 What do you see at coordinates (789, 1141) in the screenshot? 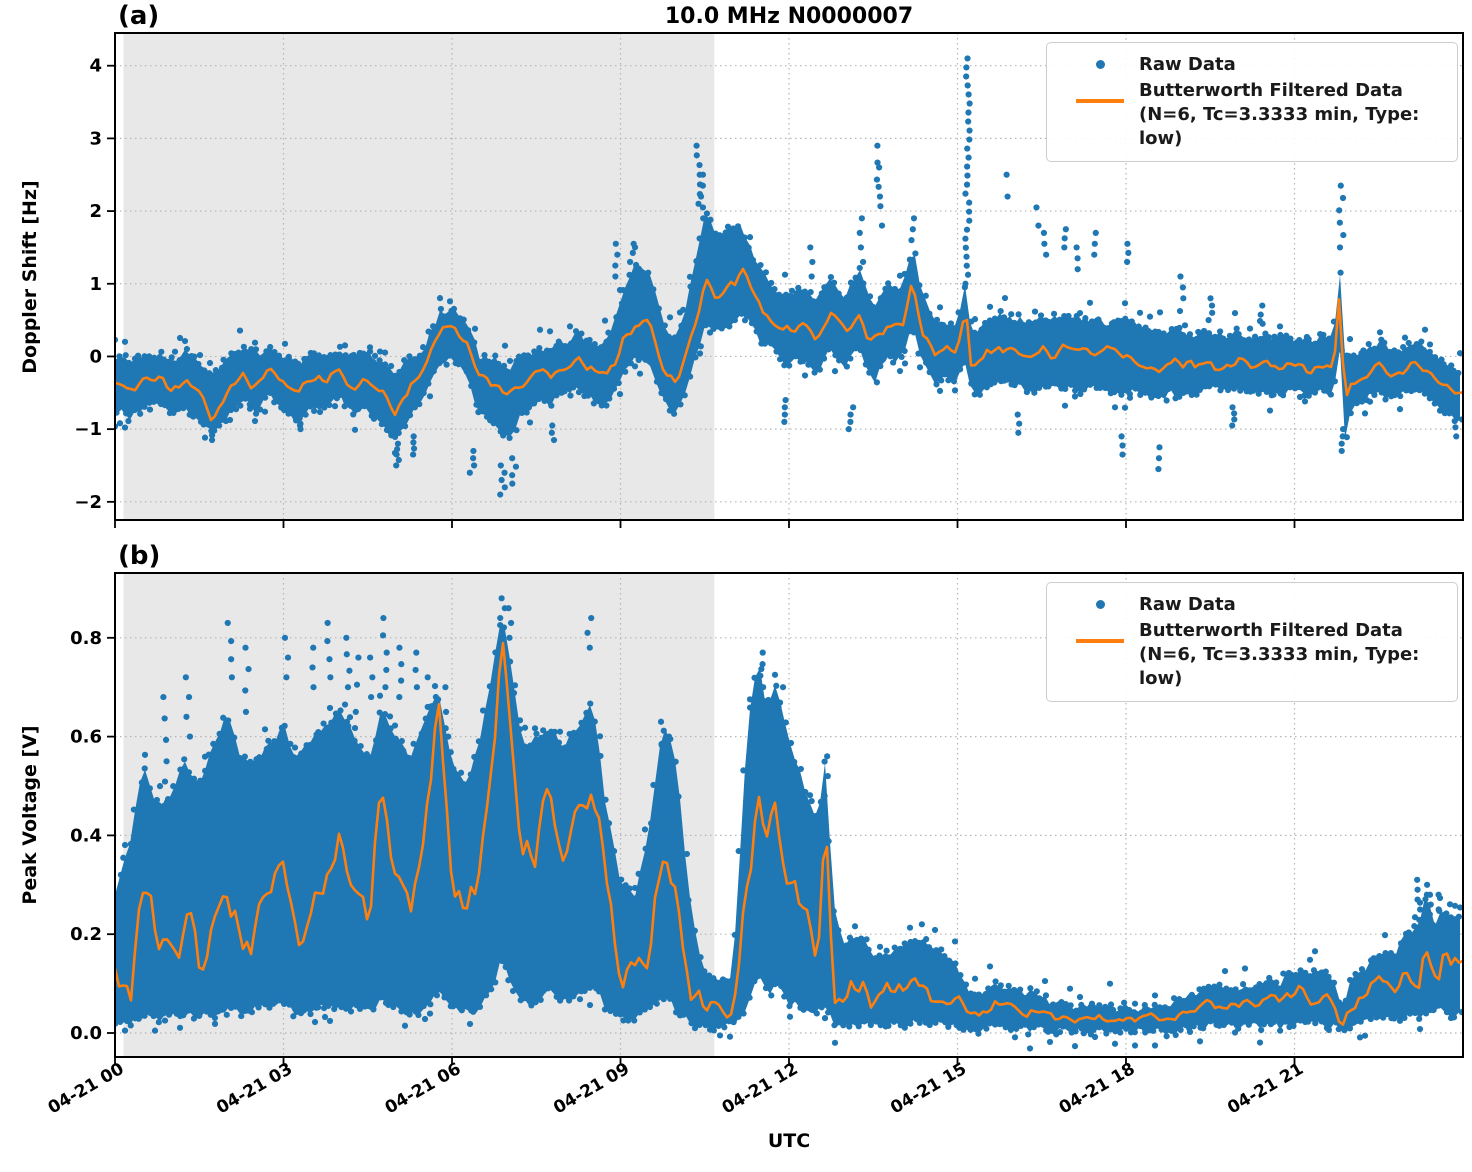
I see `x-axis-label: UTC` at bounding box center [789, 1141].